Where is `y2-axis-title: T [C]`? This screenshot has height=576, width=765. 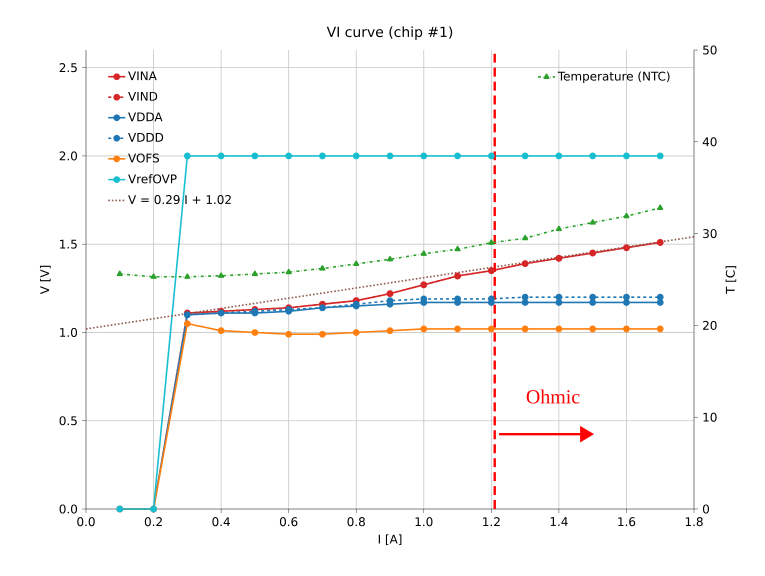
y2-axis-title: T [C] is located at coordinates (731, 280).